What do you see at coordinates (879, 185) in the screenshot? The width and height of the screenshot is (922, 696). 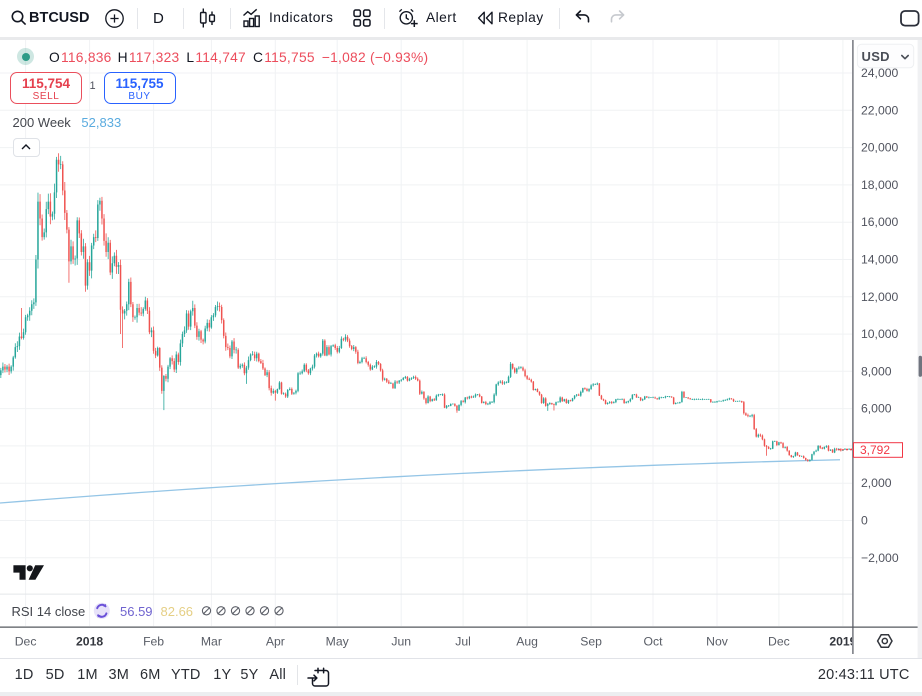 I see `svg-text: 18,000` at bounding box center [879, 185].